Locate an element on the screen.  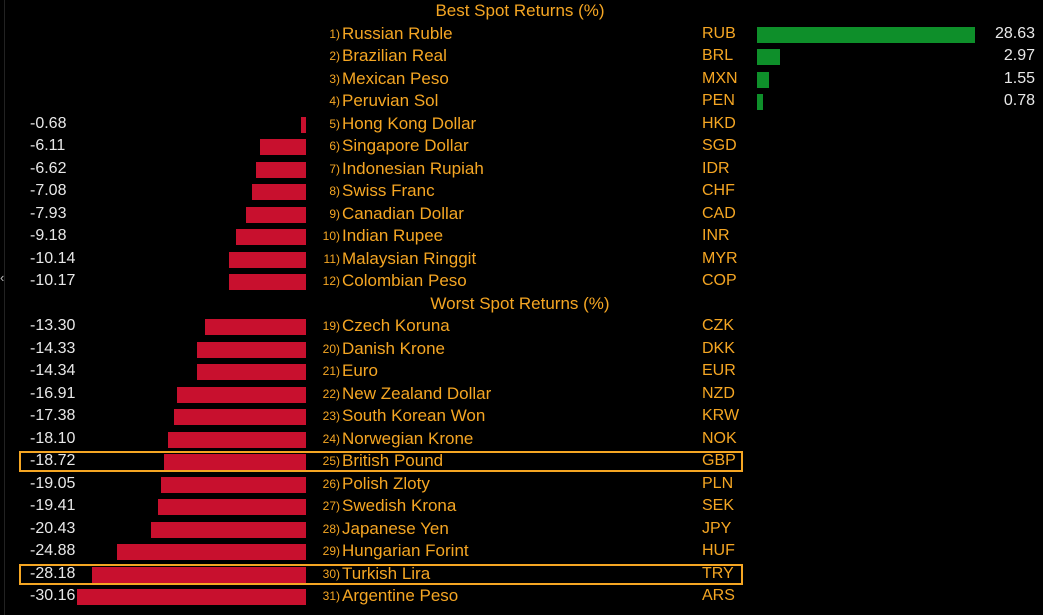
data-label: -18.72 is located at coordinates (53, 460).